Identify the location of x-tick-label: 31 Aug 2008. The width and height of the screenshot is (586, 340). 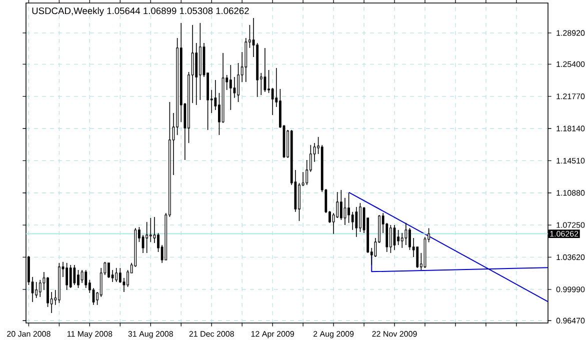
(150, 334).